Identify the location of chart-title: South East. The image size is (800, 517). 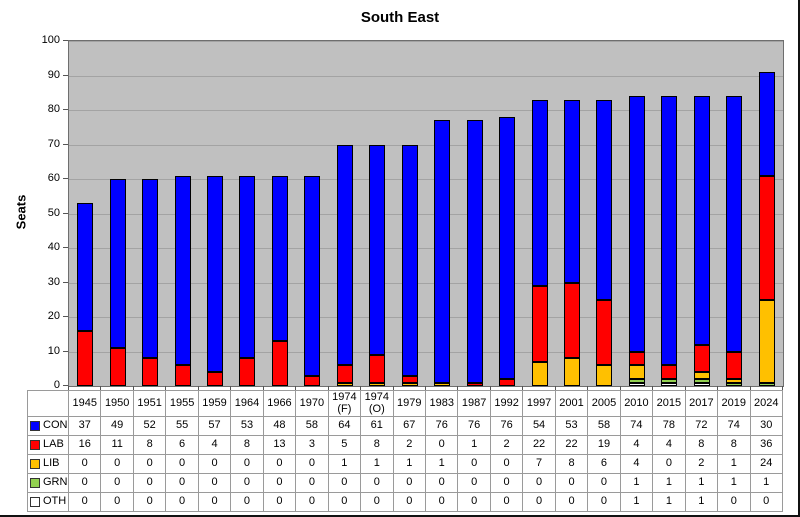
(400, 17).